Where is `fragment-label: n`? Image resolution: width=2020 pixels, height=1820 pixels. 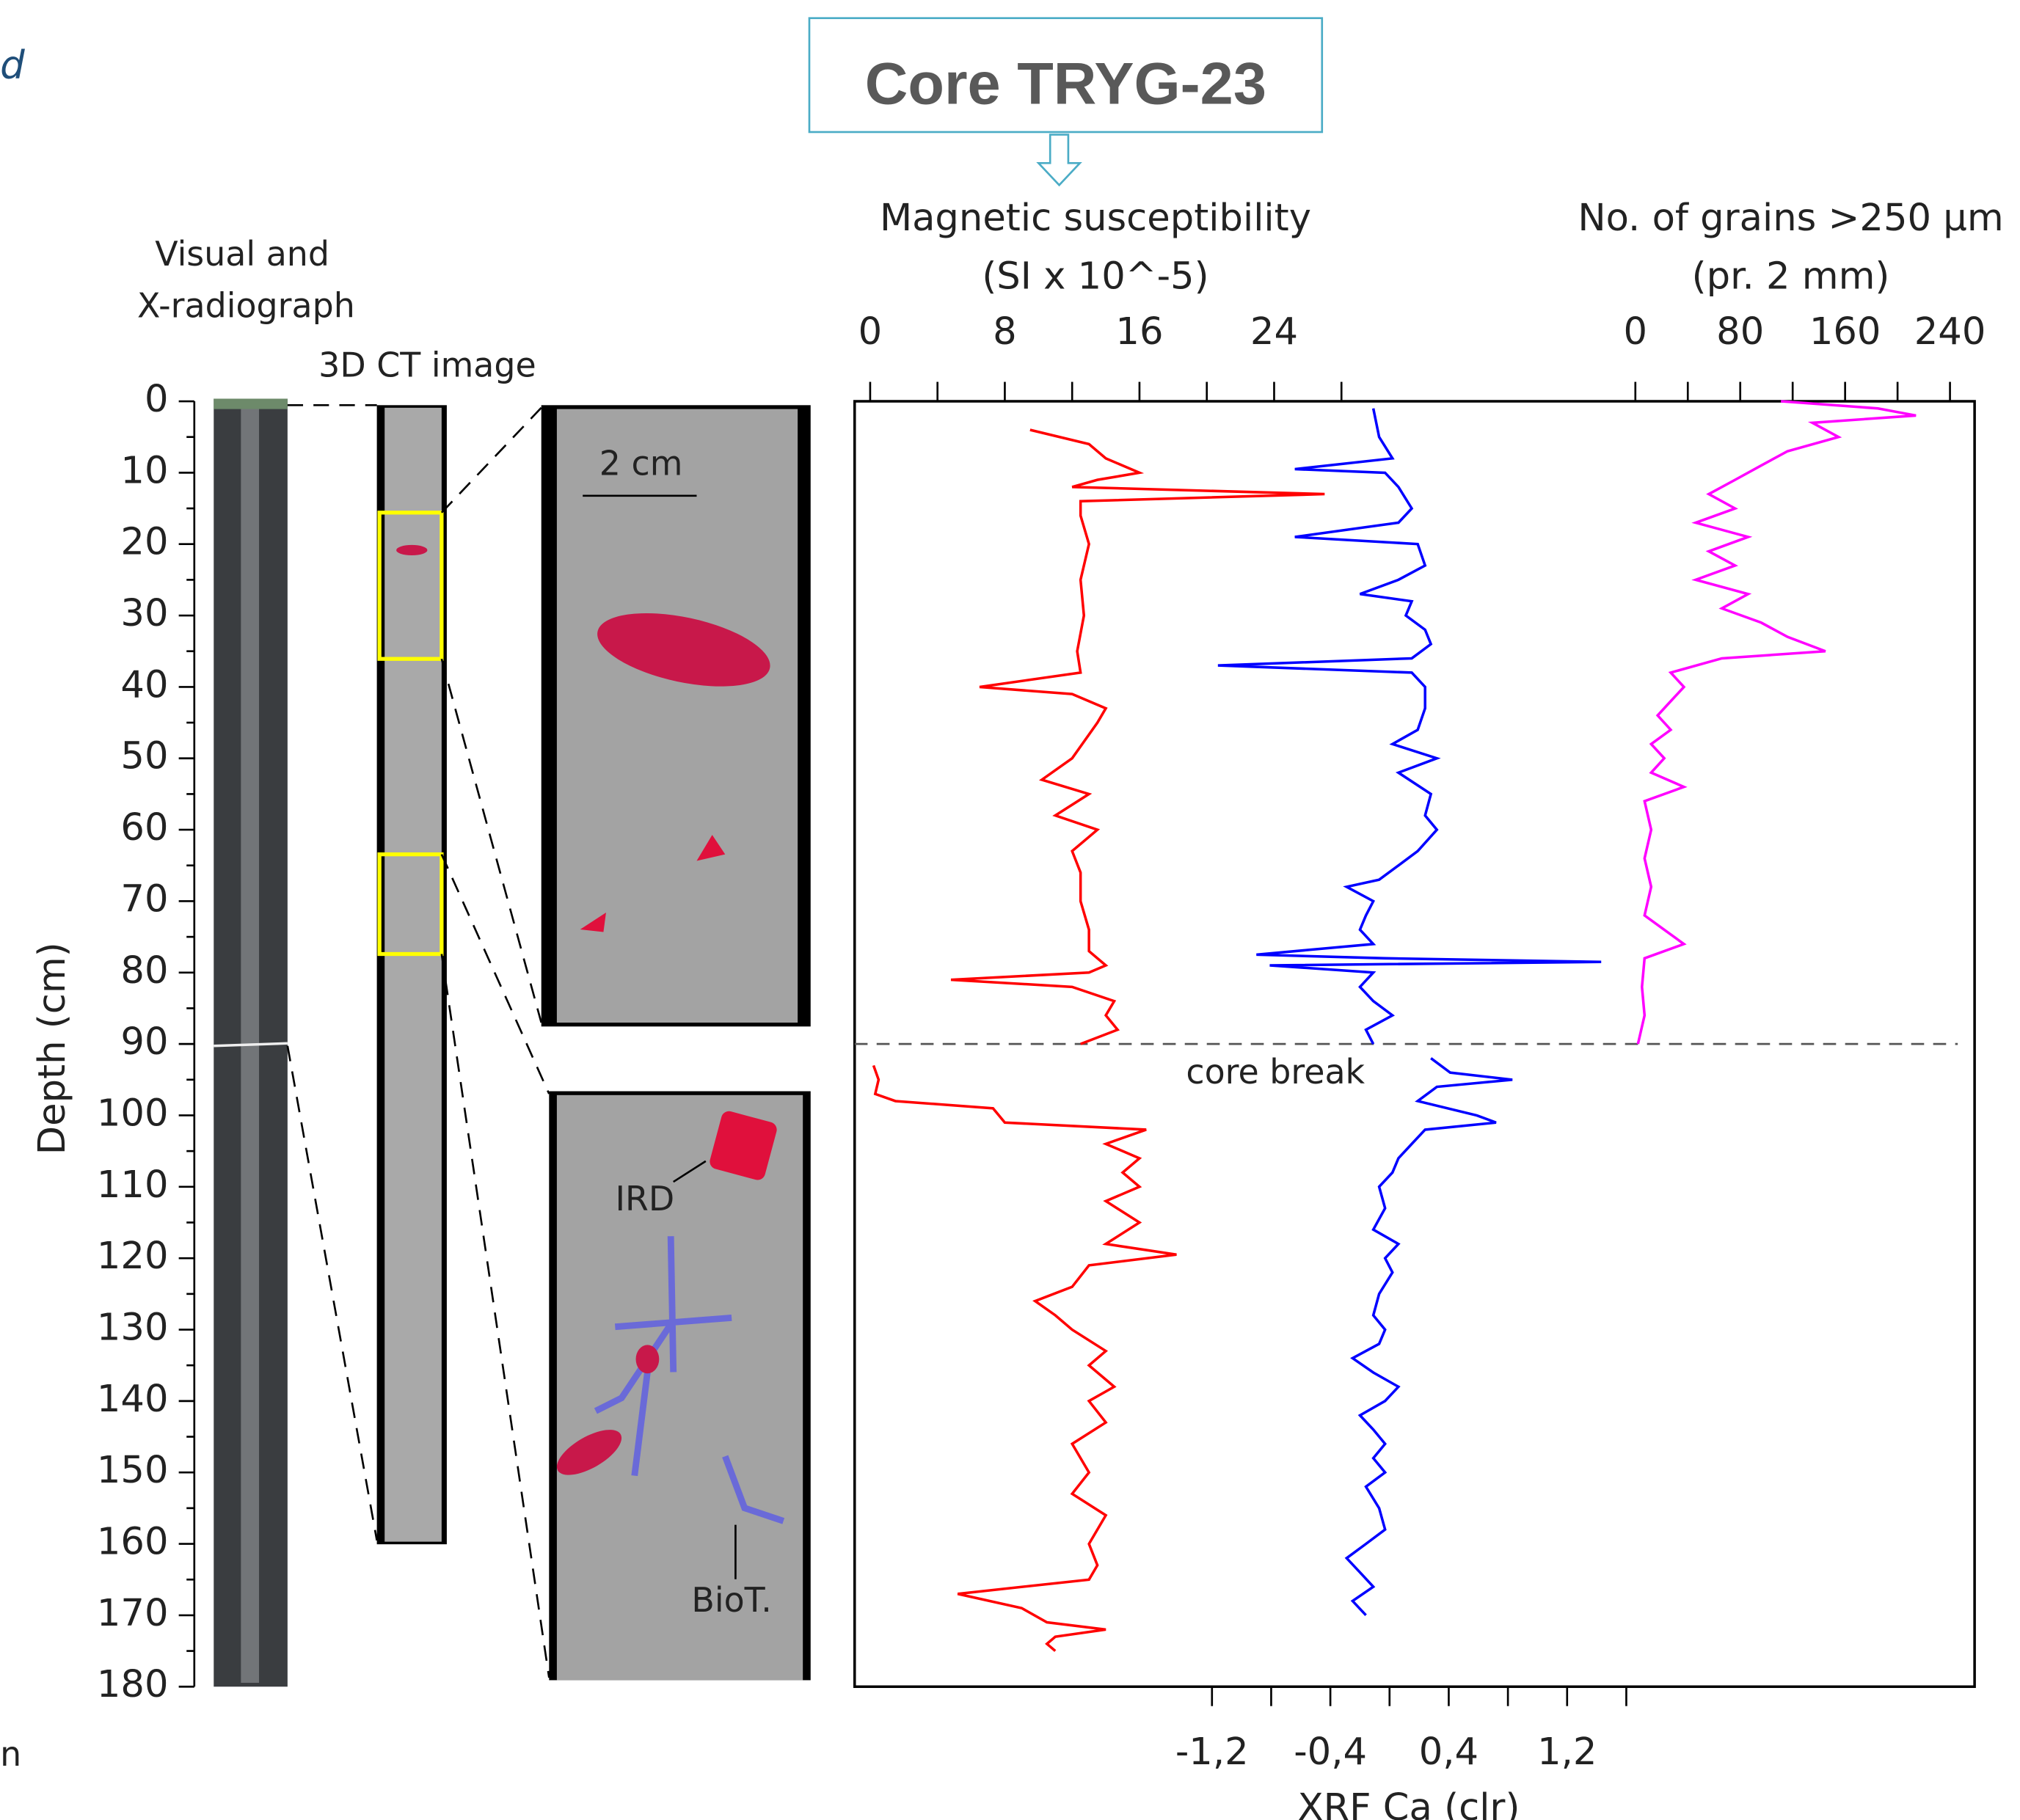
fragment-label: n is located at coordinates (10, 1754).